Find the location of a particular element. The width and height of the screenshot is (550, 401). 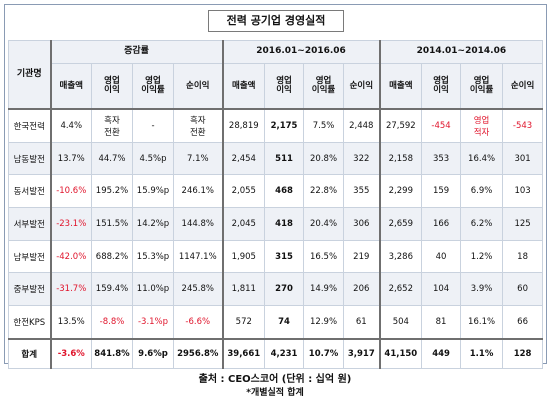

table-cell: 1,905 is located at coordinates (244, 256).